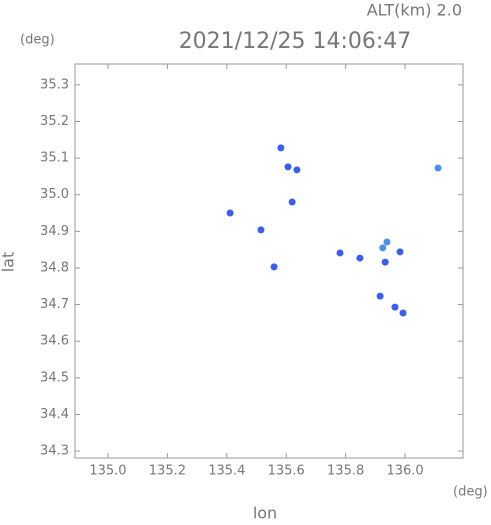 Image resolution: width=491 pixels, height=525 pixels. I want to click on chart-title: 2021/12/25 14:06:47, so click(295, 41).